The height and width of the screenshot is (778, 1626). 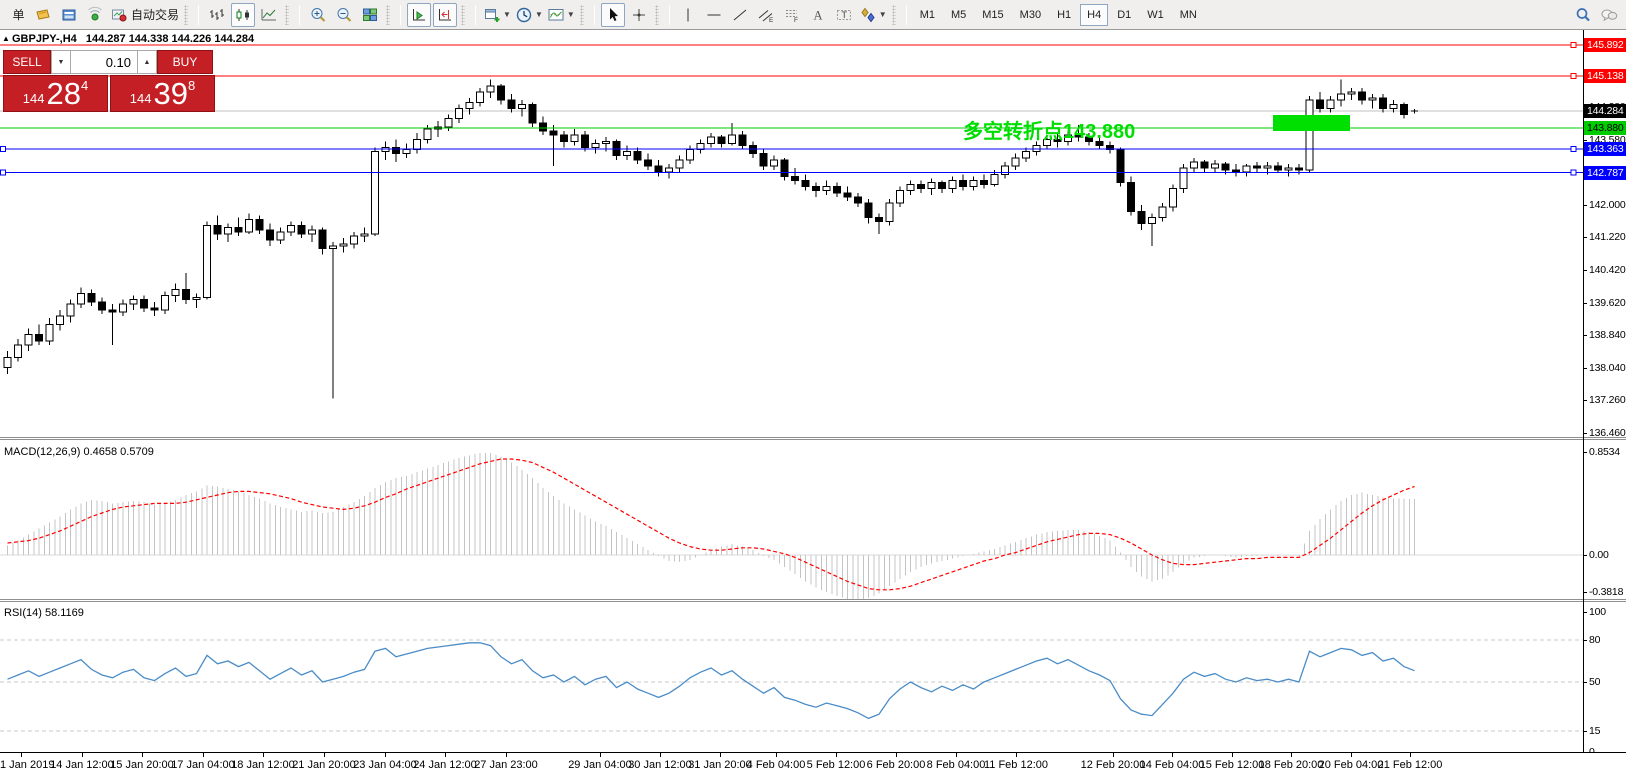 I want to click on text-icon: A, so click(x=818, y=15).